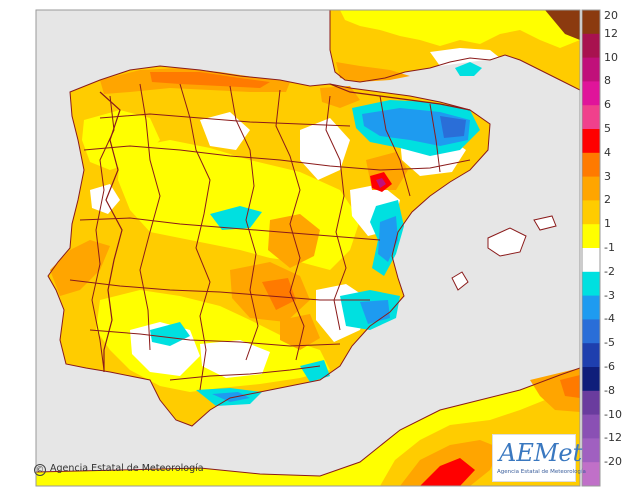  Describe the element at coordinates (236, 218) in the screenshot. I see `cyan-zone-castile` at that location.